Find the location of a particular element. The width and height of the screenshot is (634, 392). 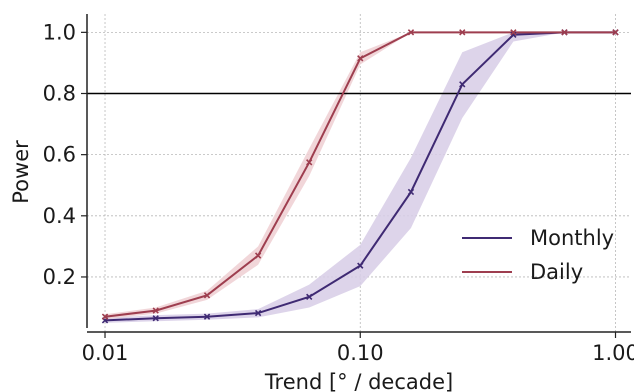

x-tick-label: 1.00 is located at coordinates (613, 353).